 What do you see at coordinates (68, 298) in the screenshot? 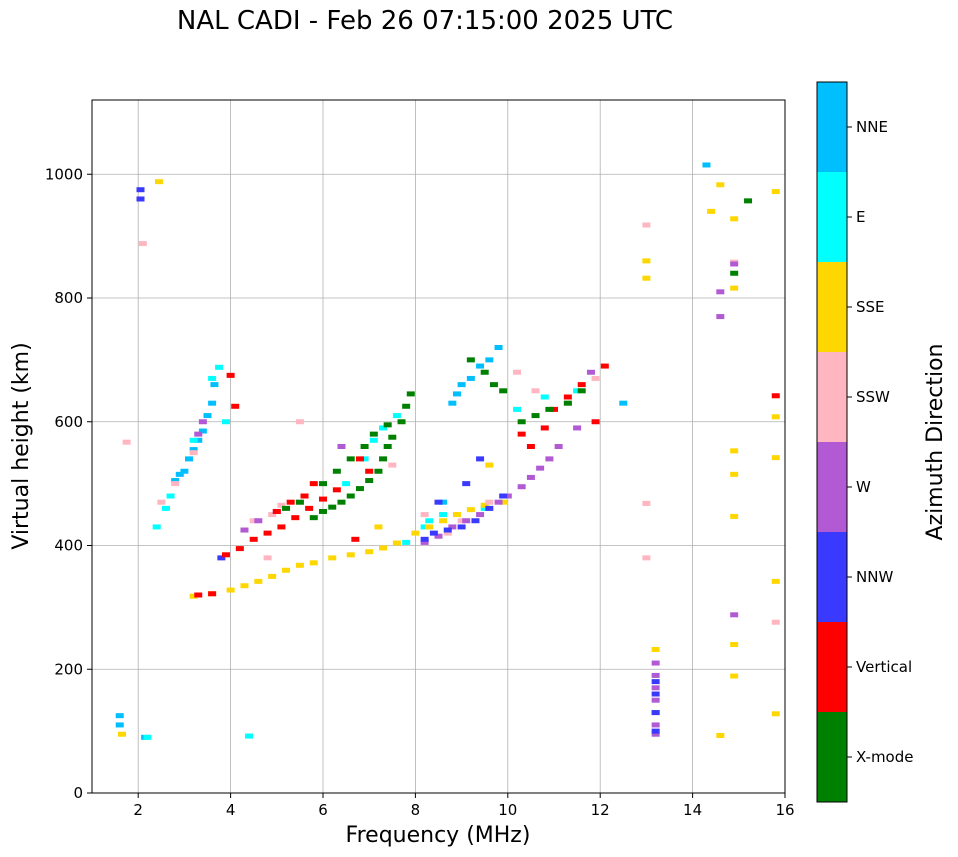
I see `y-tick-label: 800` at bounding box center [68, 298].